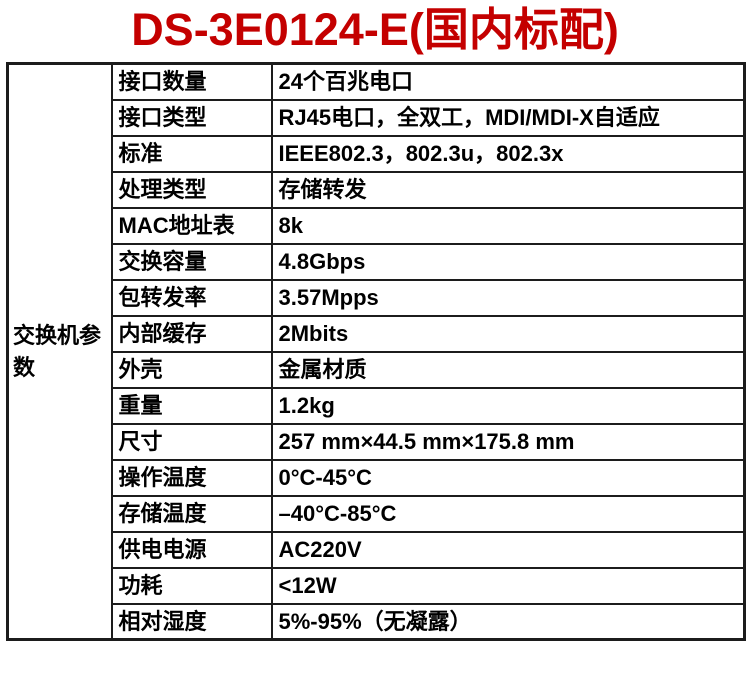 The image size is (750, 698). What do you see at coordinates (191, 513) in the screenshot?
I see `spec-label: 存储温度` at bounding box center [191, 513].